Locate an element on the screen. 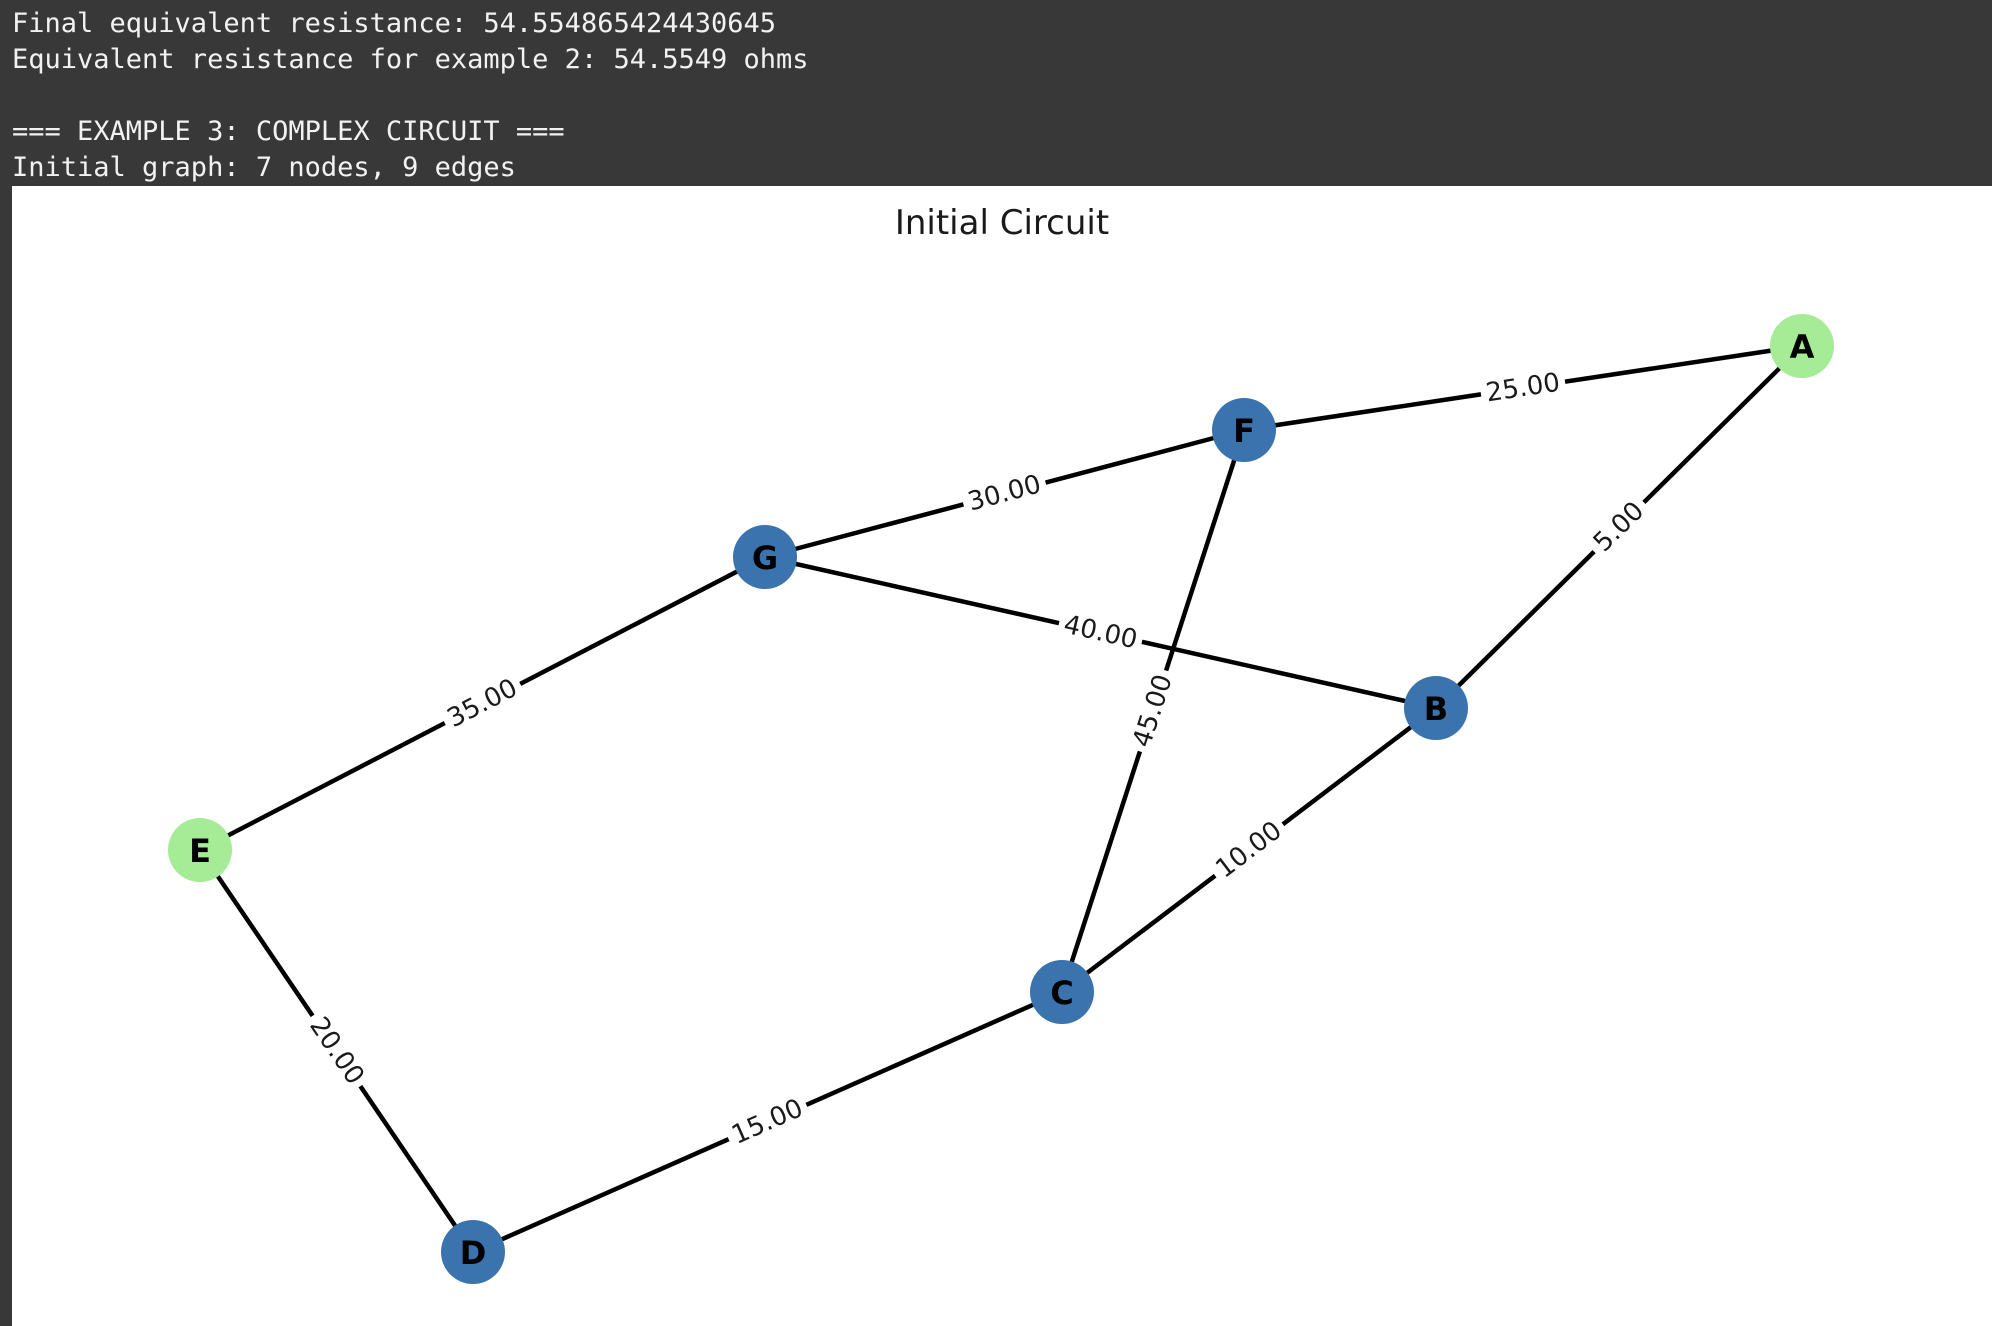 The image size is (1992, 1326). node-label: D is located at coordinates (473, 1253).